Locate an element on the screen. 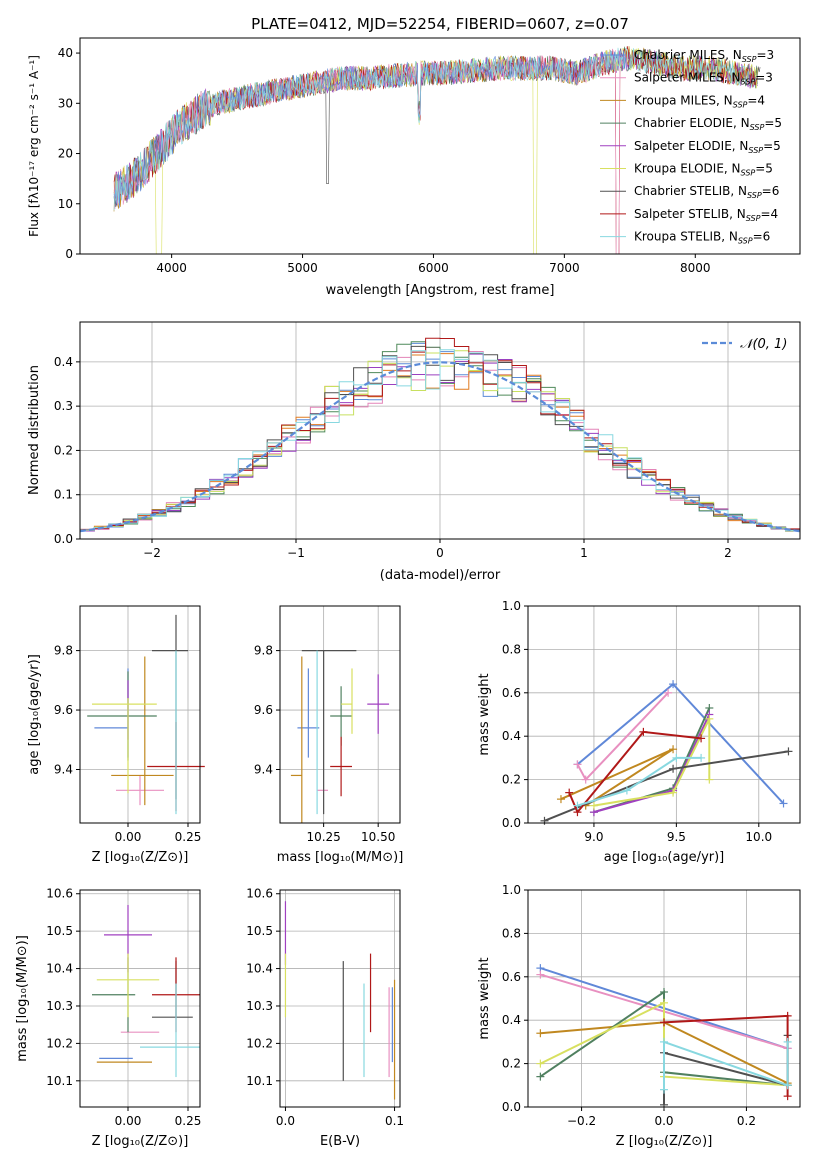  panel-xlabel: E(B-V) is located at coordinates (340, 1141).